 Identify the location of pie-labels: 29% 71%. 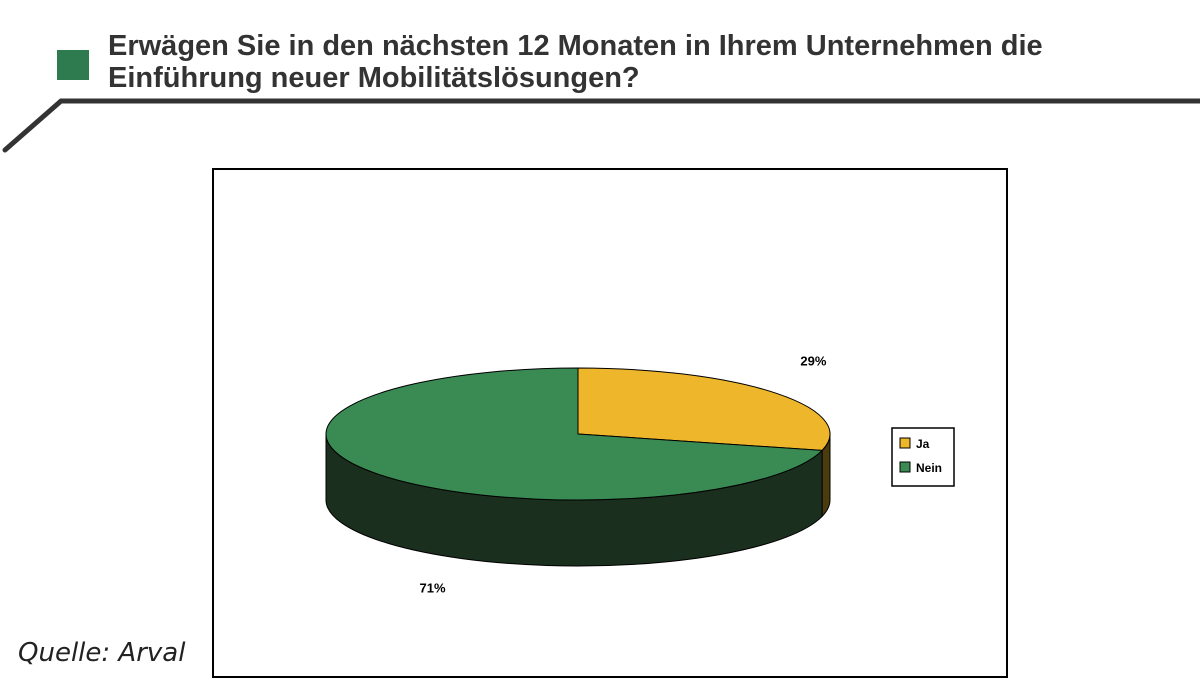
(623, 475).